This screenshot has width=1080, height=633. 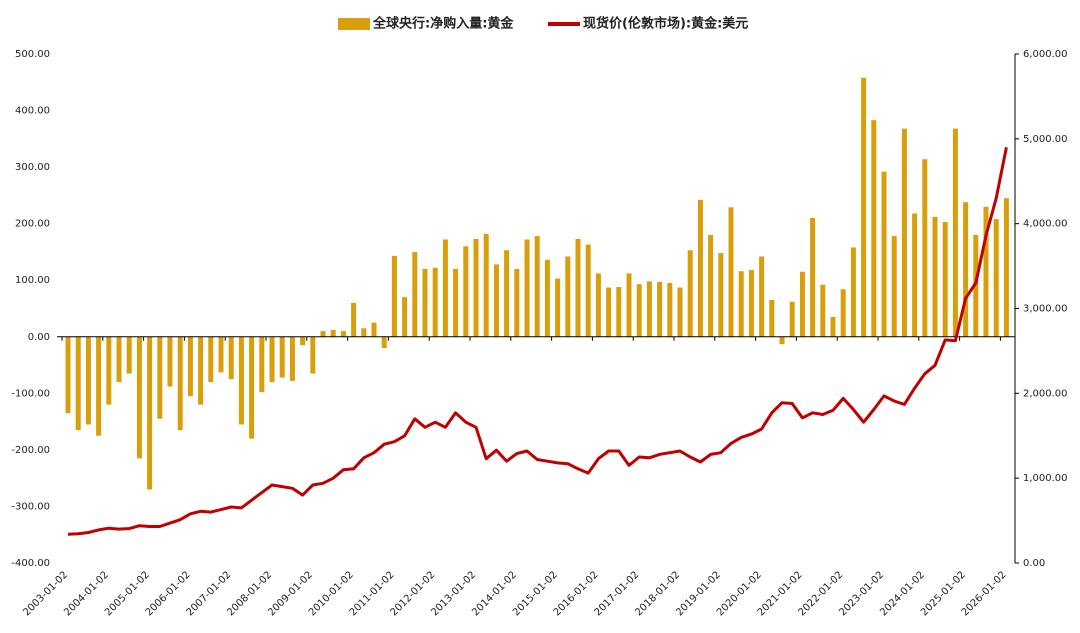 I want to click on y2-tick-label: 3,000.00, so click(x=1045, y=309).